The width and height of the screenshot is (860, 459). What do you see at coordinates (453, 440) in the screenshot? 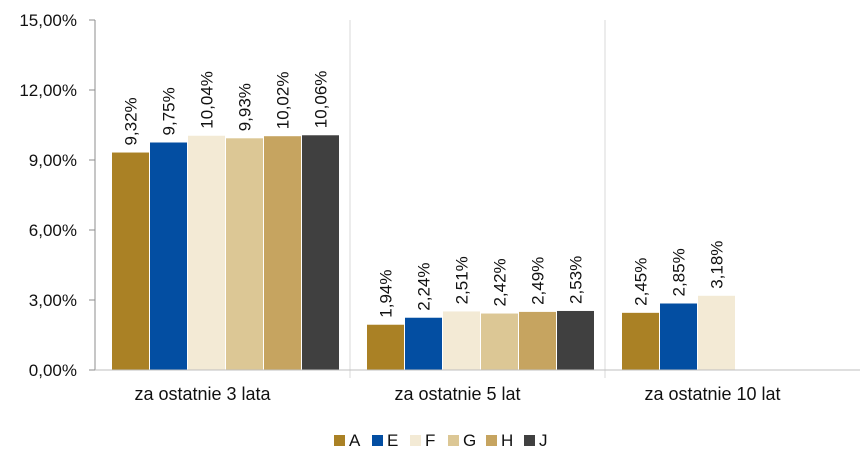
I see `legend-swatch-G` at bounding box center [453, 440].